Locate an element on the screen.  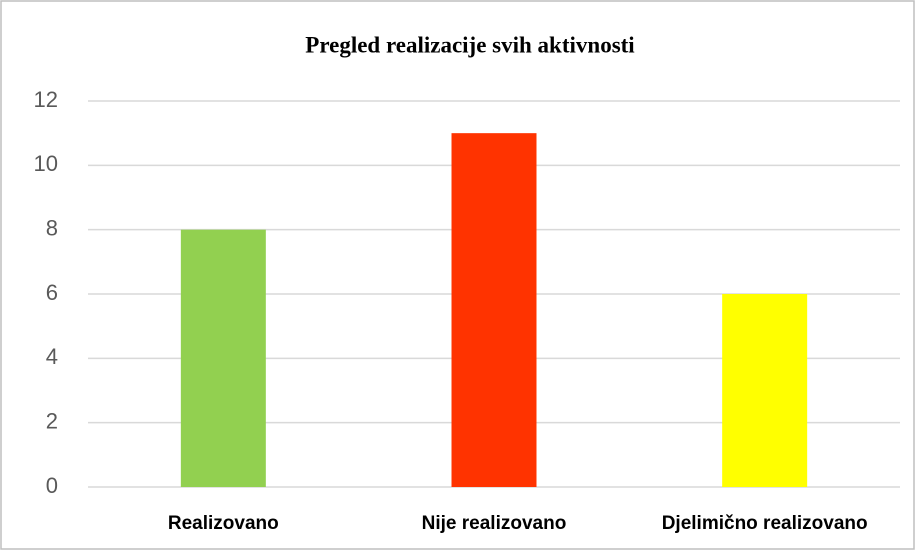
y-tick-label: 12 is located at coordinates (46, 99).